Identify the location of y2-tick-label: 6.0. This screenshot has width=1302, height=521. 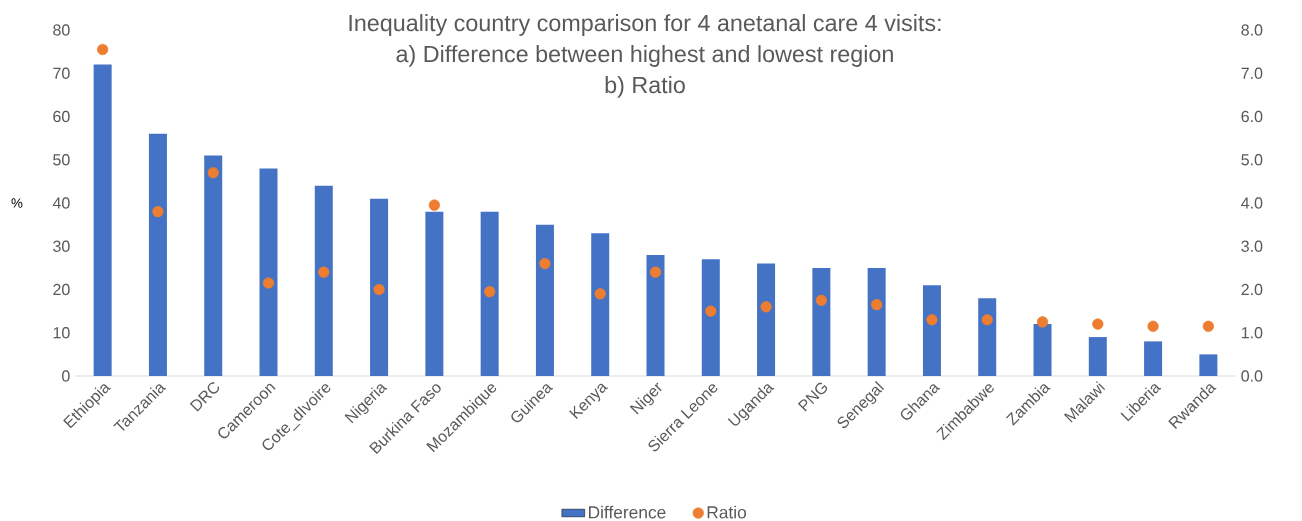
(1252, 116).